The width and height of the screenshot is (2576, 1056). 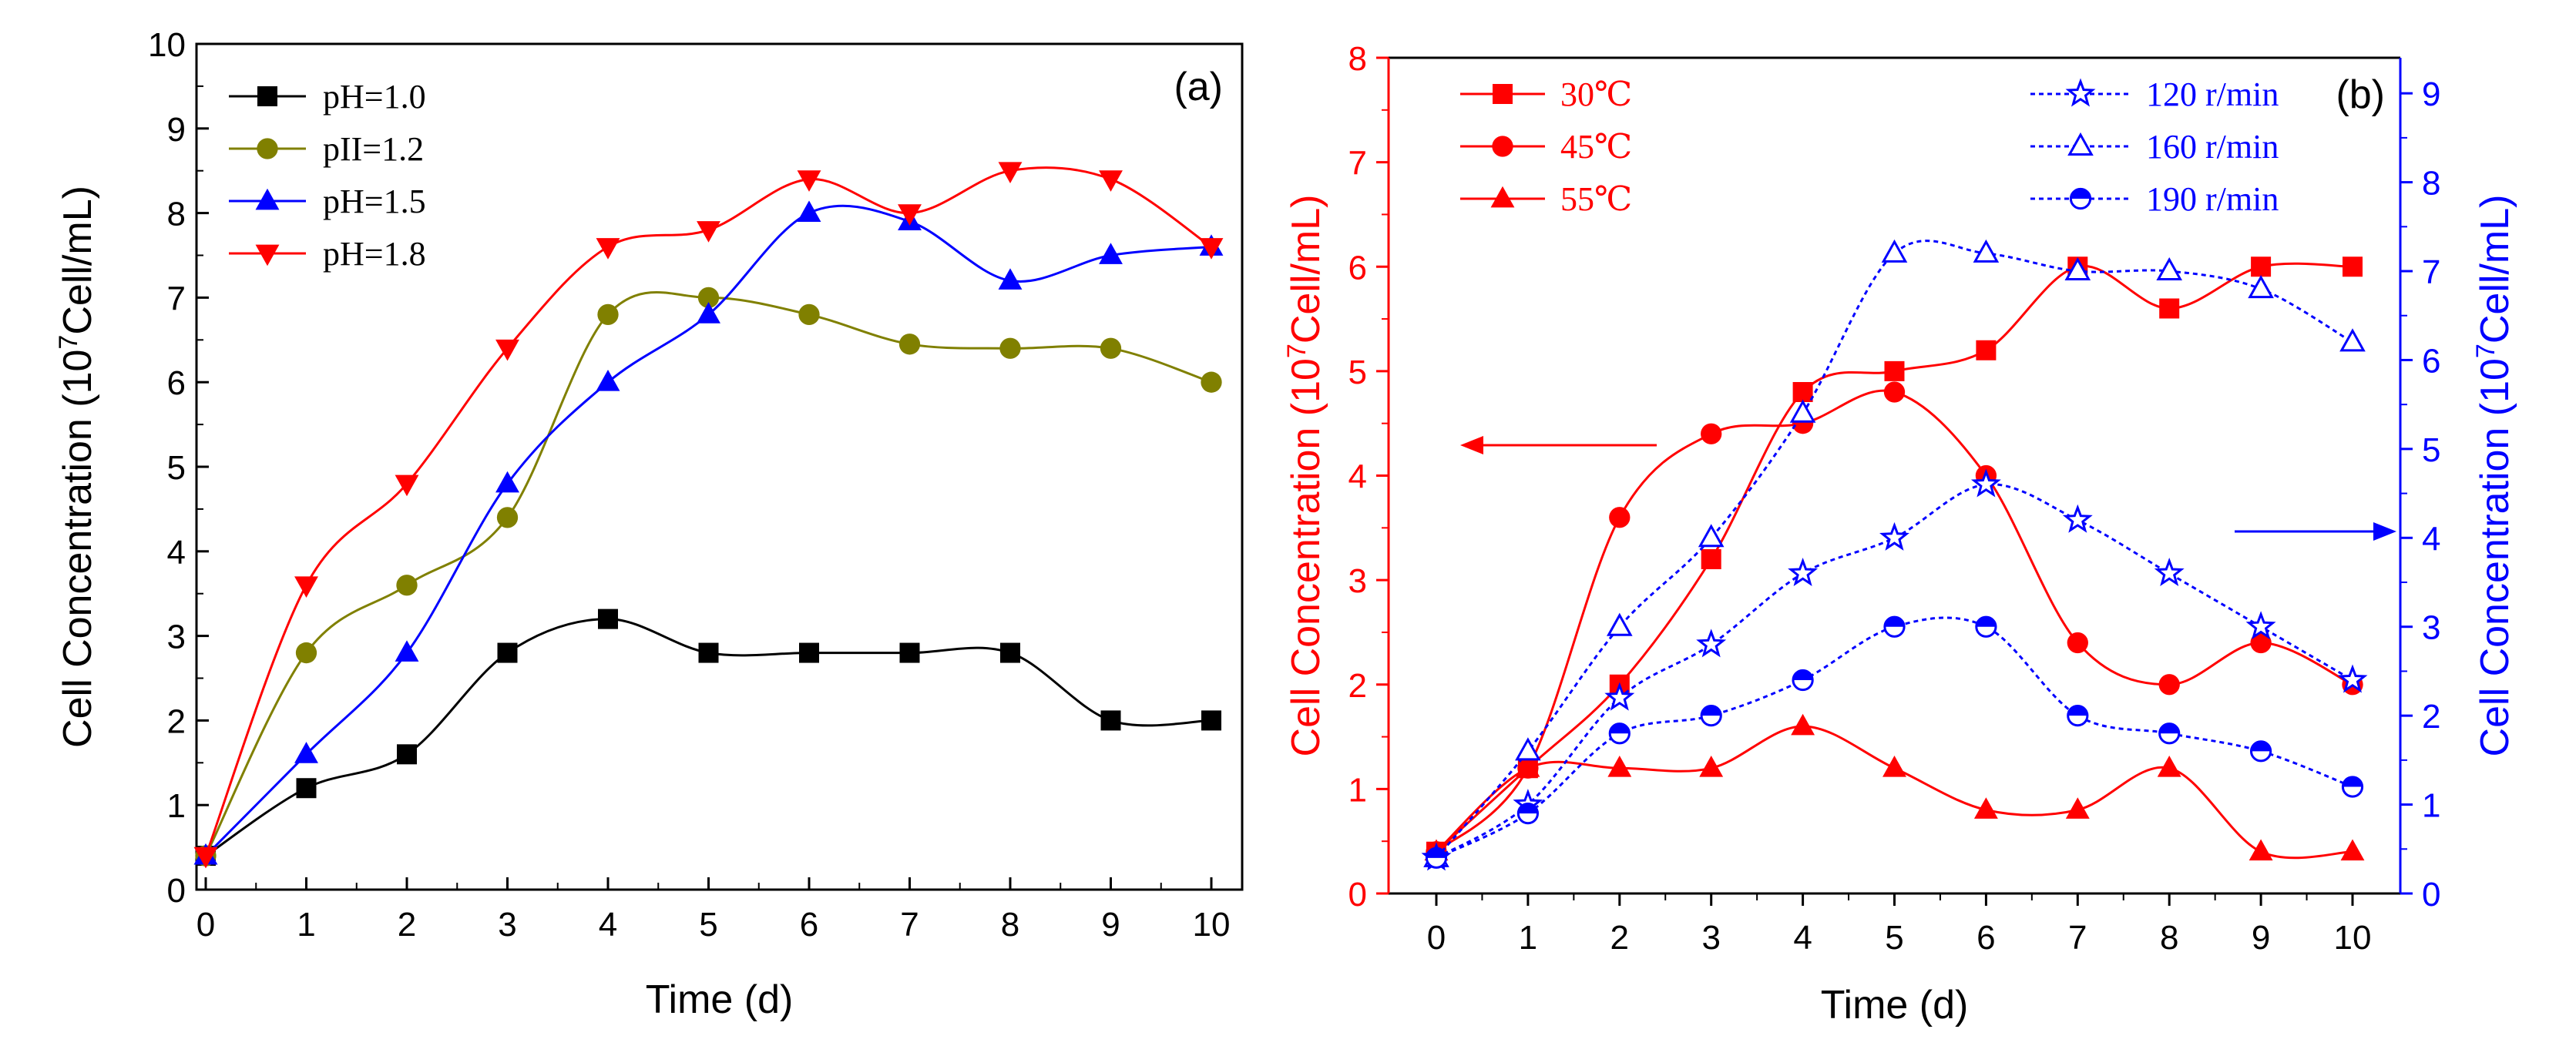 What do you see at coordinates (205, 925) in the screenshot?
I see `panel-a-x-tick-label: 0` at bounding box center [205, 925].